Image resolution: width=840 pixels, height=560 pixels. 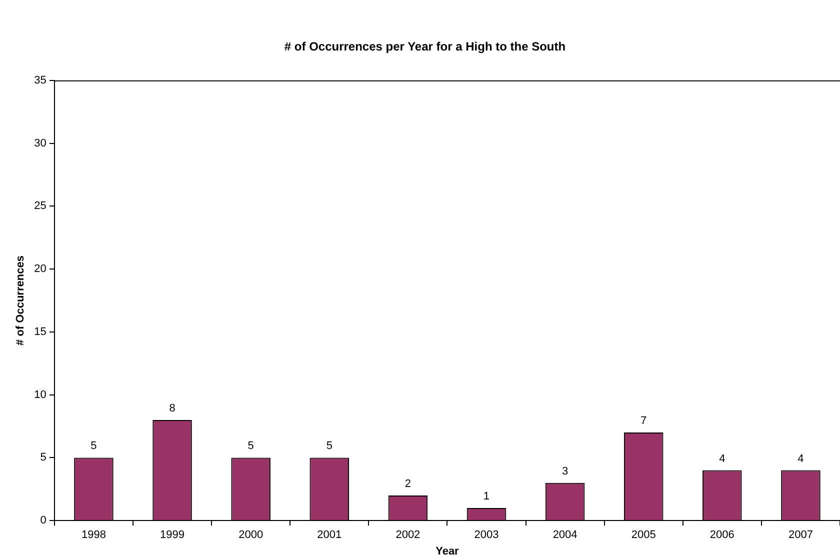 I want to click on x-tick-label: 2000, so click(x=251, y=535).